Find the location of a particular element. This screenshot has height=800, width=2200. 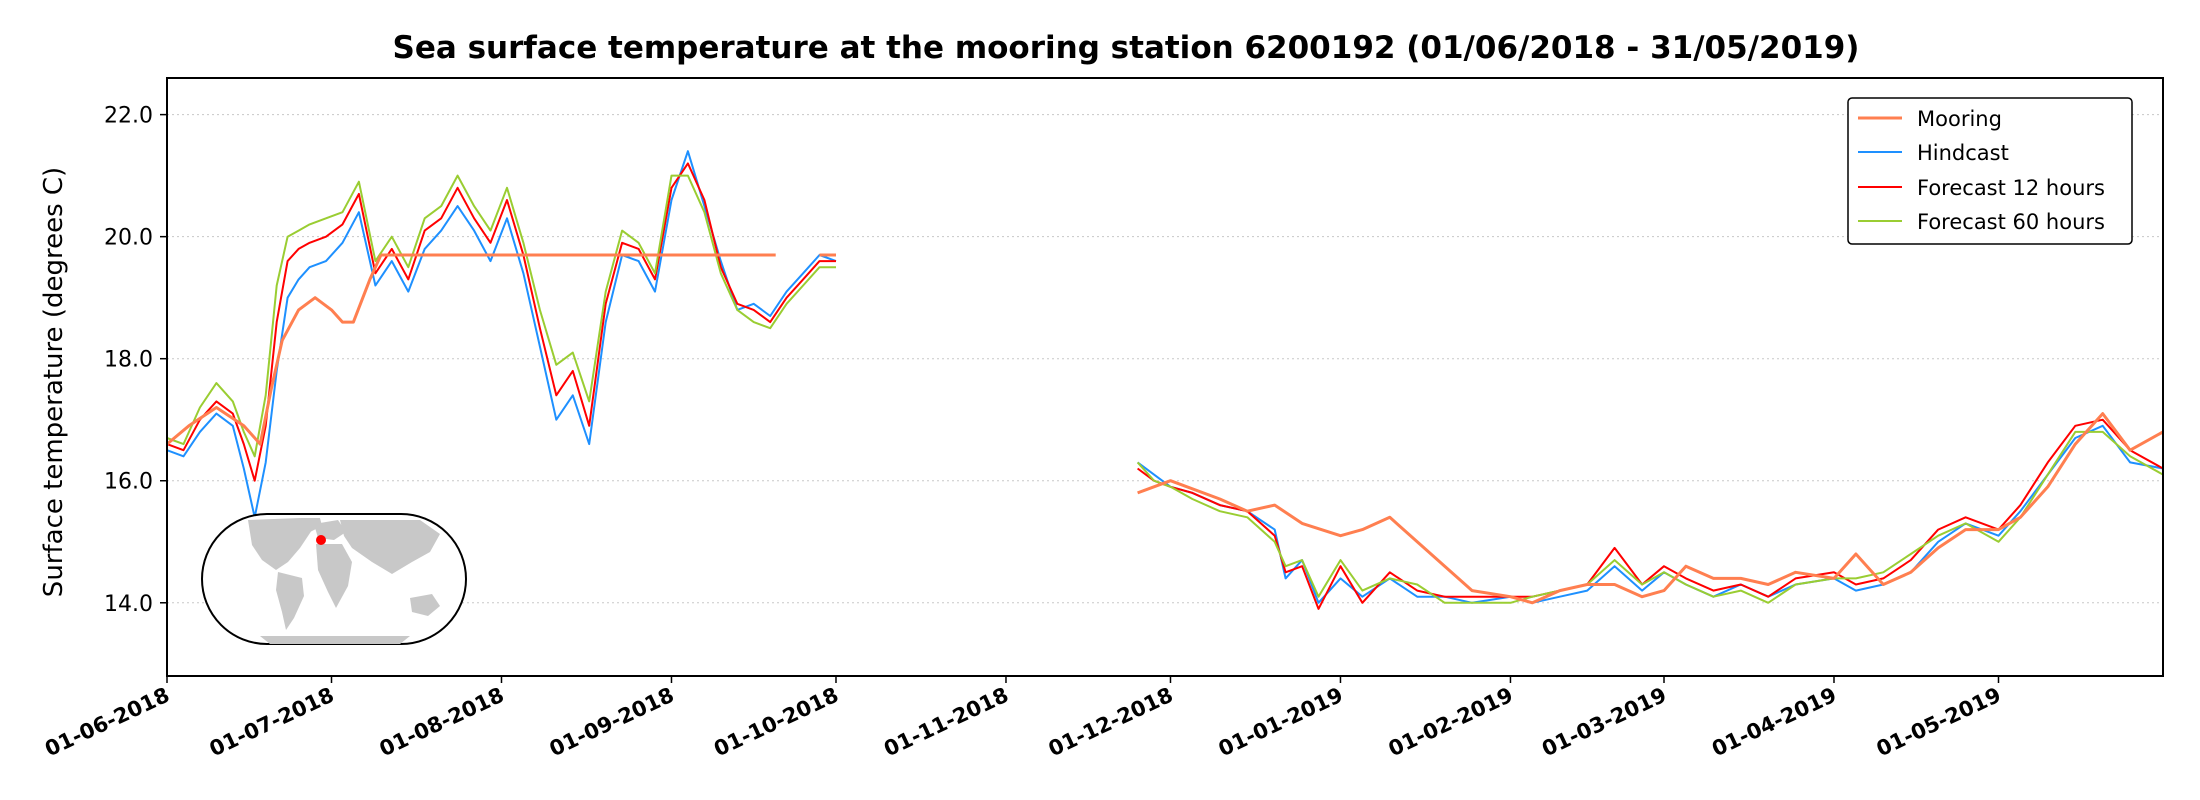

y-tick-label: 20.0 is located at coordinates (128, 238).